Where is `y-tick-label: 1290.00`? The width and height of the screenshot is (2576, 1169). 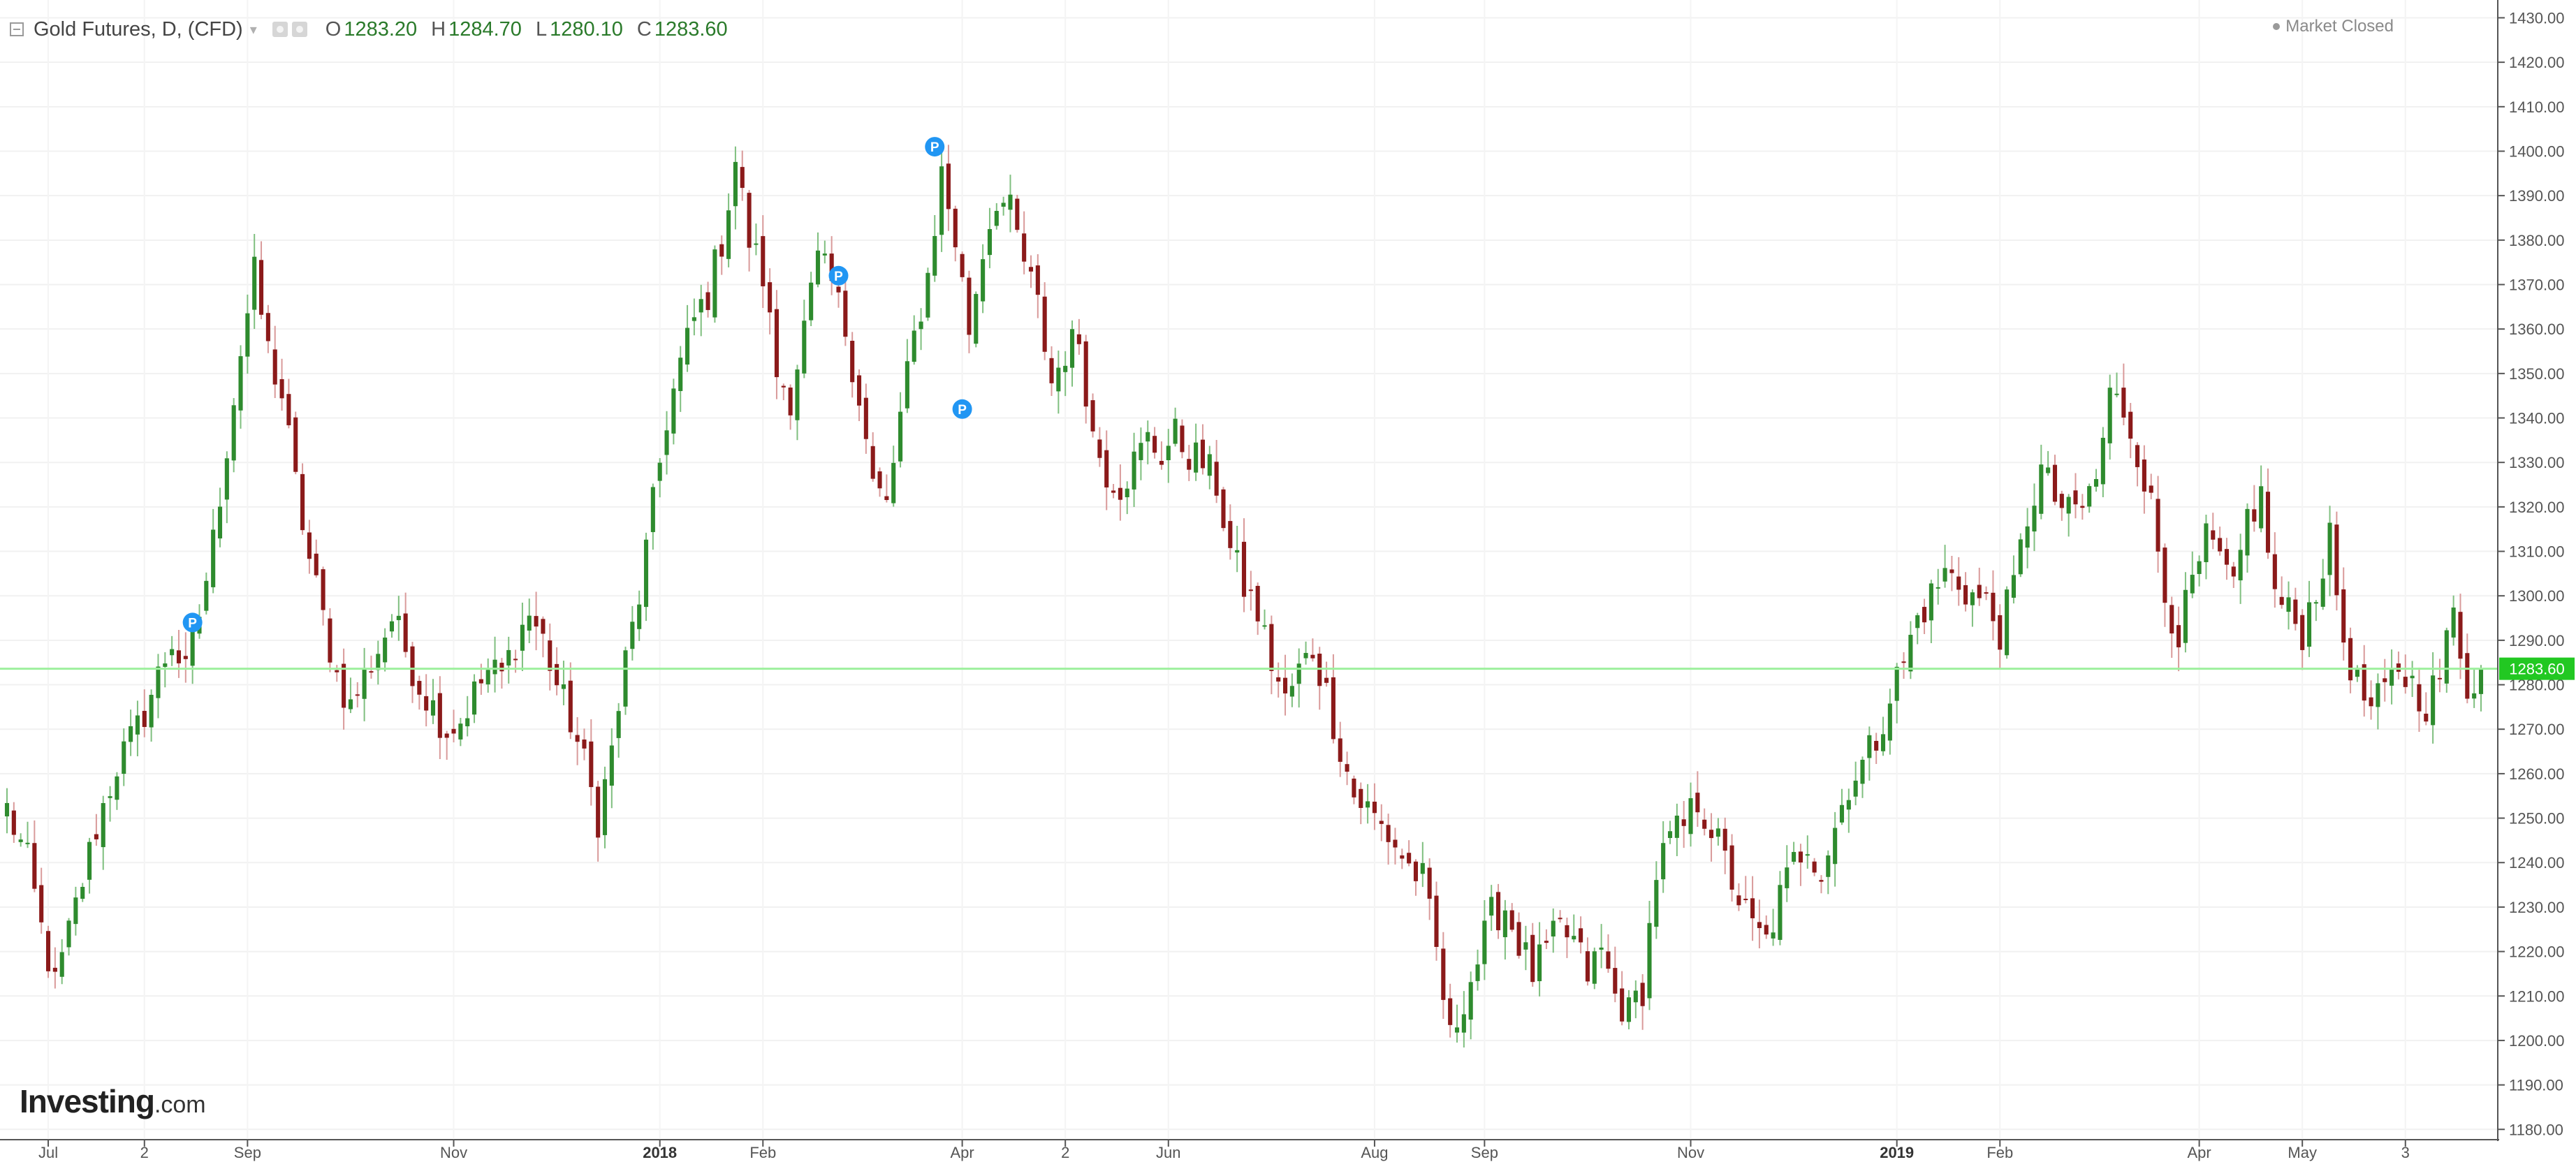 y-tick-label: 1290.00 is located at coordinates (2537, 640).